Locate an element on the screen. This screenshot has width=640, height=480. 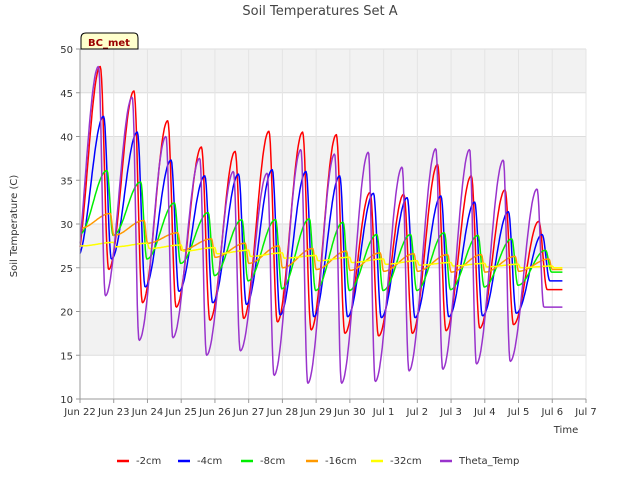
legend-label: -8cm is located at coordinates (272, 461).